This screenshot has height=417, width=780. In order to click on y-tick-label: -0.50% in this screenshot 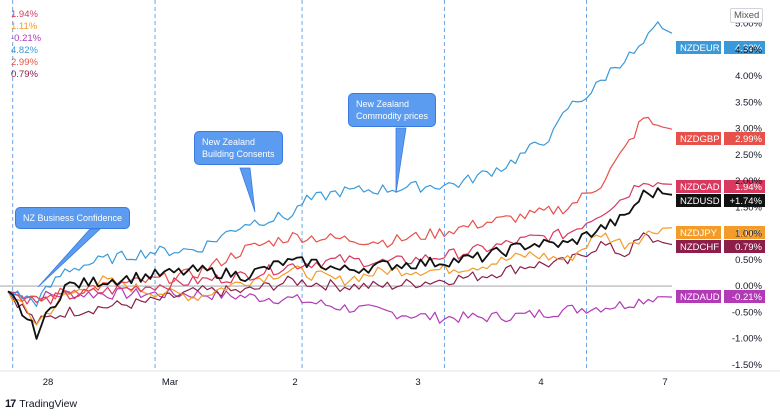, I will do `click(747, 312)`.